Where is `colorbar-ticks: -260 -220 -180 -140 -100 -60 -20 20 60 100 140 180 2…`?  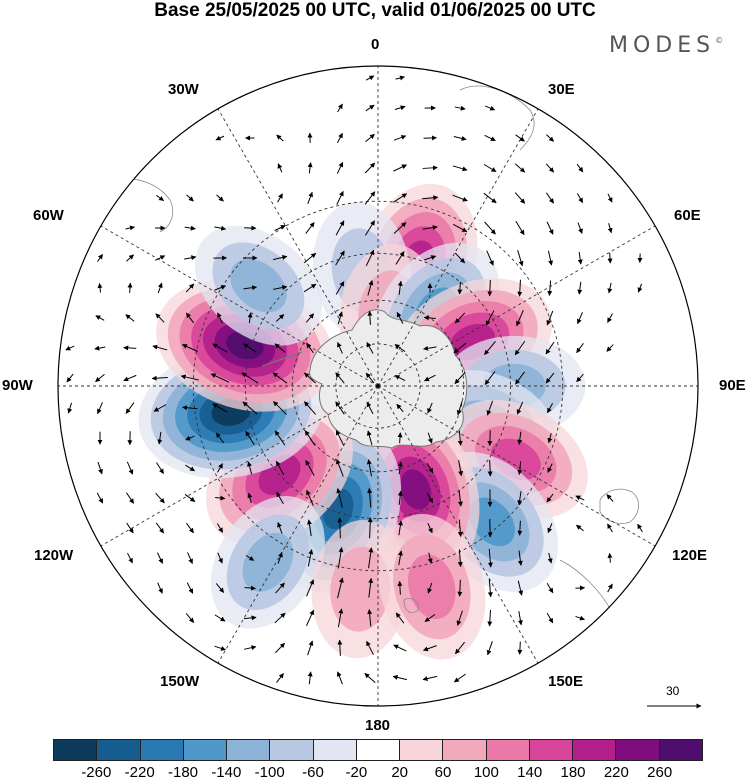 colorbar-ticks: -260 -220 -180 -140 -100 -60 -20 20 60 100 140 180 2… is located at coordinates (375, 774).